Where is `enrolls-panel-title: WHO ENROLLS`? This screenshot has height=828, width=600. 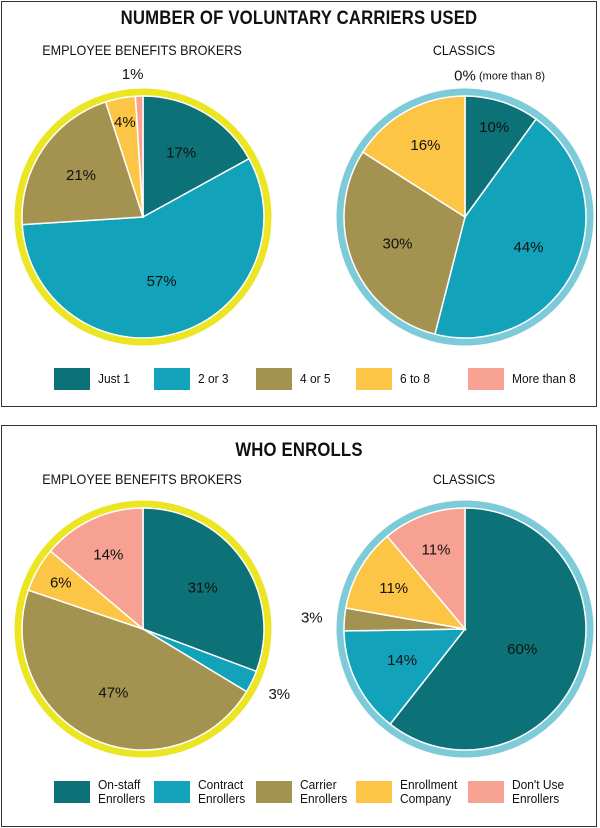 enrolls-panel-title: WHO ENROLLS is located at coordinates (299, 450).